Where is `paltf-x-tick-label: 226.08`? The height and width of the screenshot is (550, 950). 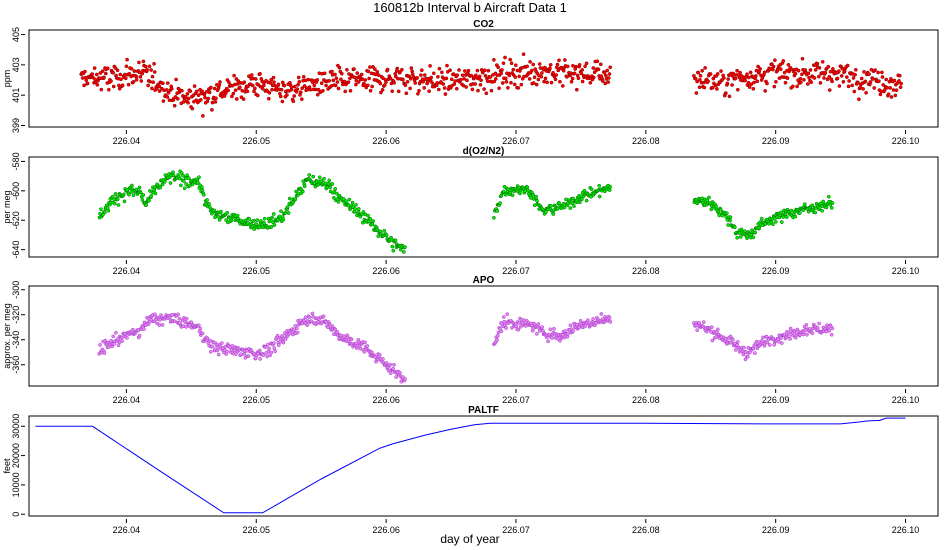
paltf-x-tick-label: 226.08 is located at coordinates (646, 530).